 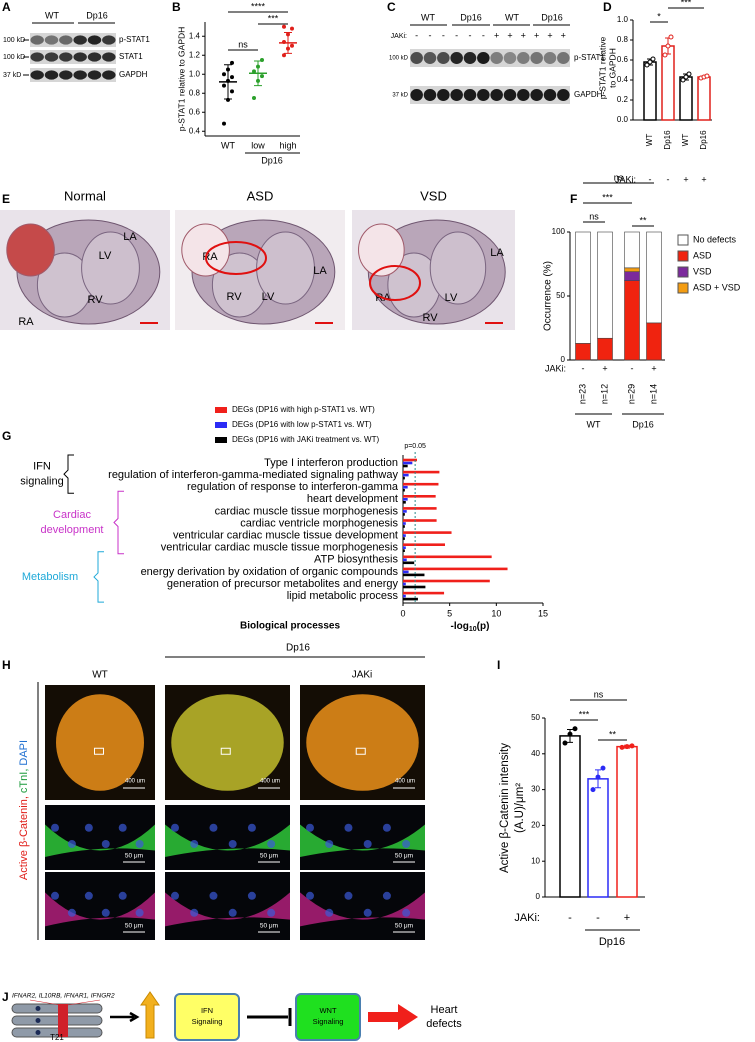 I want to click on micrograph, so click(x=362, y=906).